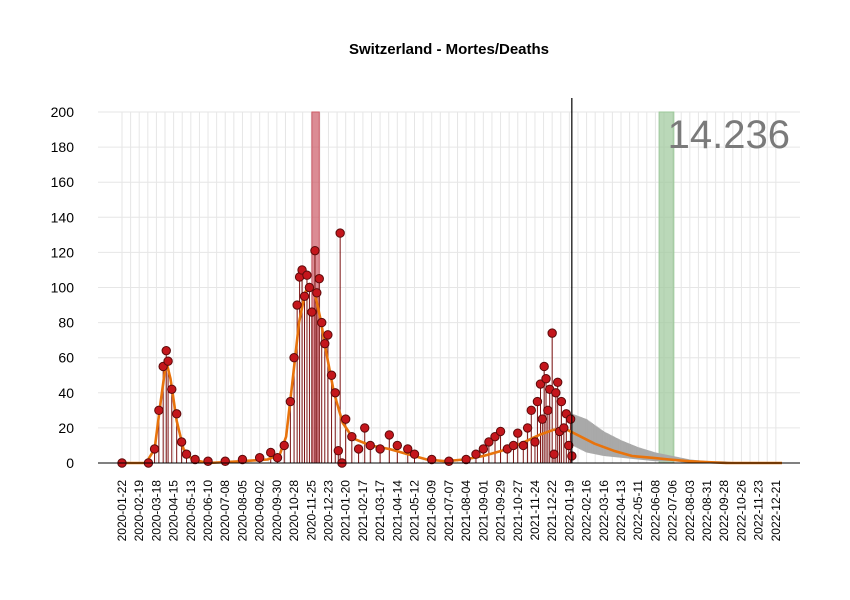 This screenshot has height=600, width=850. Describe the element at coordinates (621, 511) in the screenshot. I see `x-tick-label: 2022-04-13` at that location.